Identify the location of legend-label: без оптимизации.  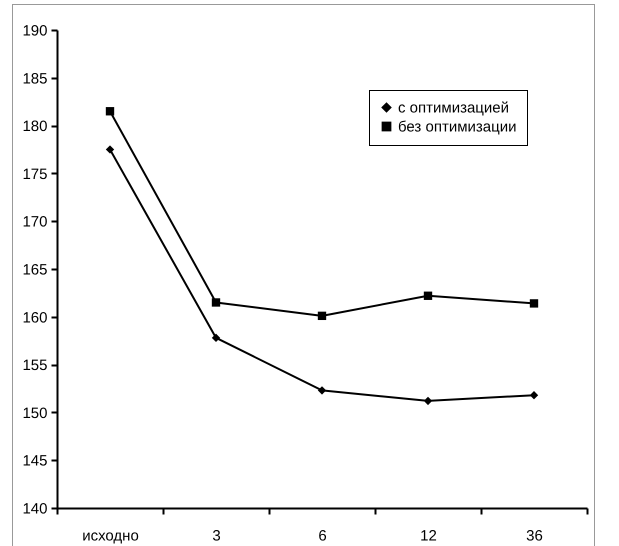
(457, 127).